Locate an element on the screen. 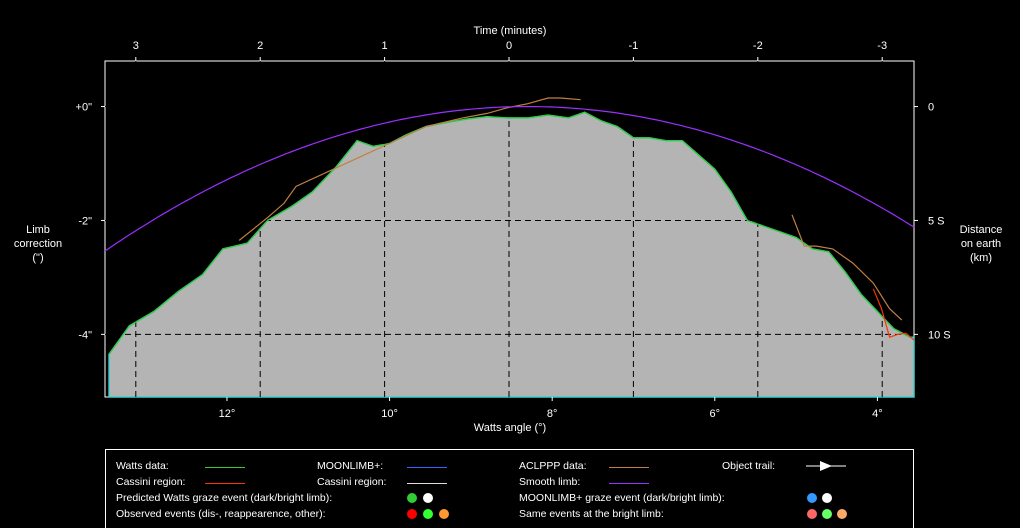 The image size is (1020, 528). bright-limb-disappearance-dot is located at coordinates (812, 514).